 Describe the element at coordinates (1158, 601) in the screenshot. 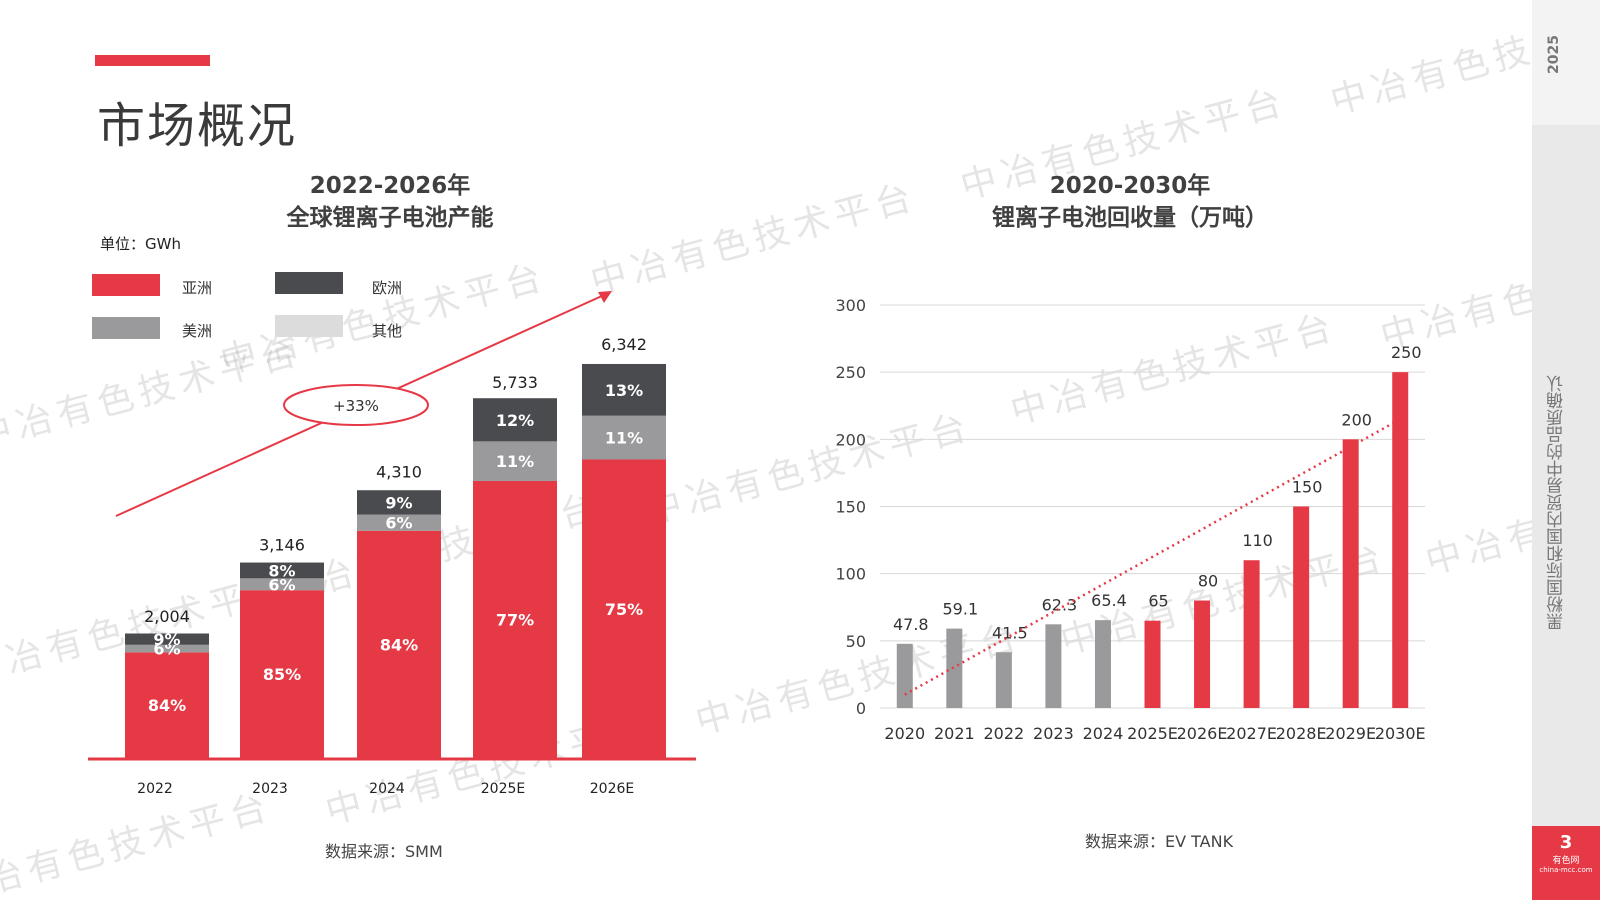

I see `value-label-2025E: 65` at that location.